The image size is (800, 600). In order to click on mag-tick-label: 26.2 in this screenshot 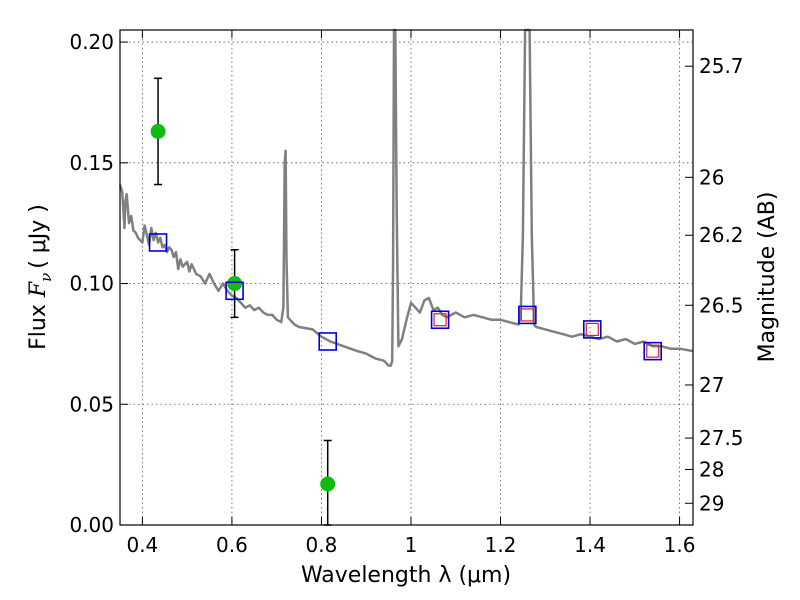, I will do `click(721, 235)`.